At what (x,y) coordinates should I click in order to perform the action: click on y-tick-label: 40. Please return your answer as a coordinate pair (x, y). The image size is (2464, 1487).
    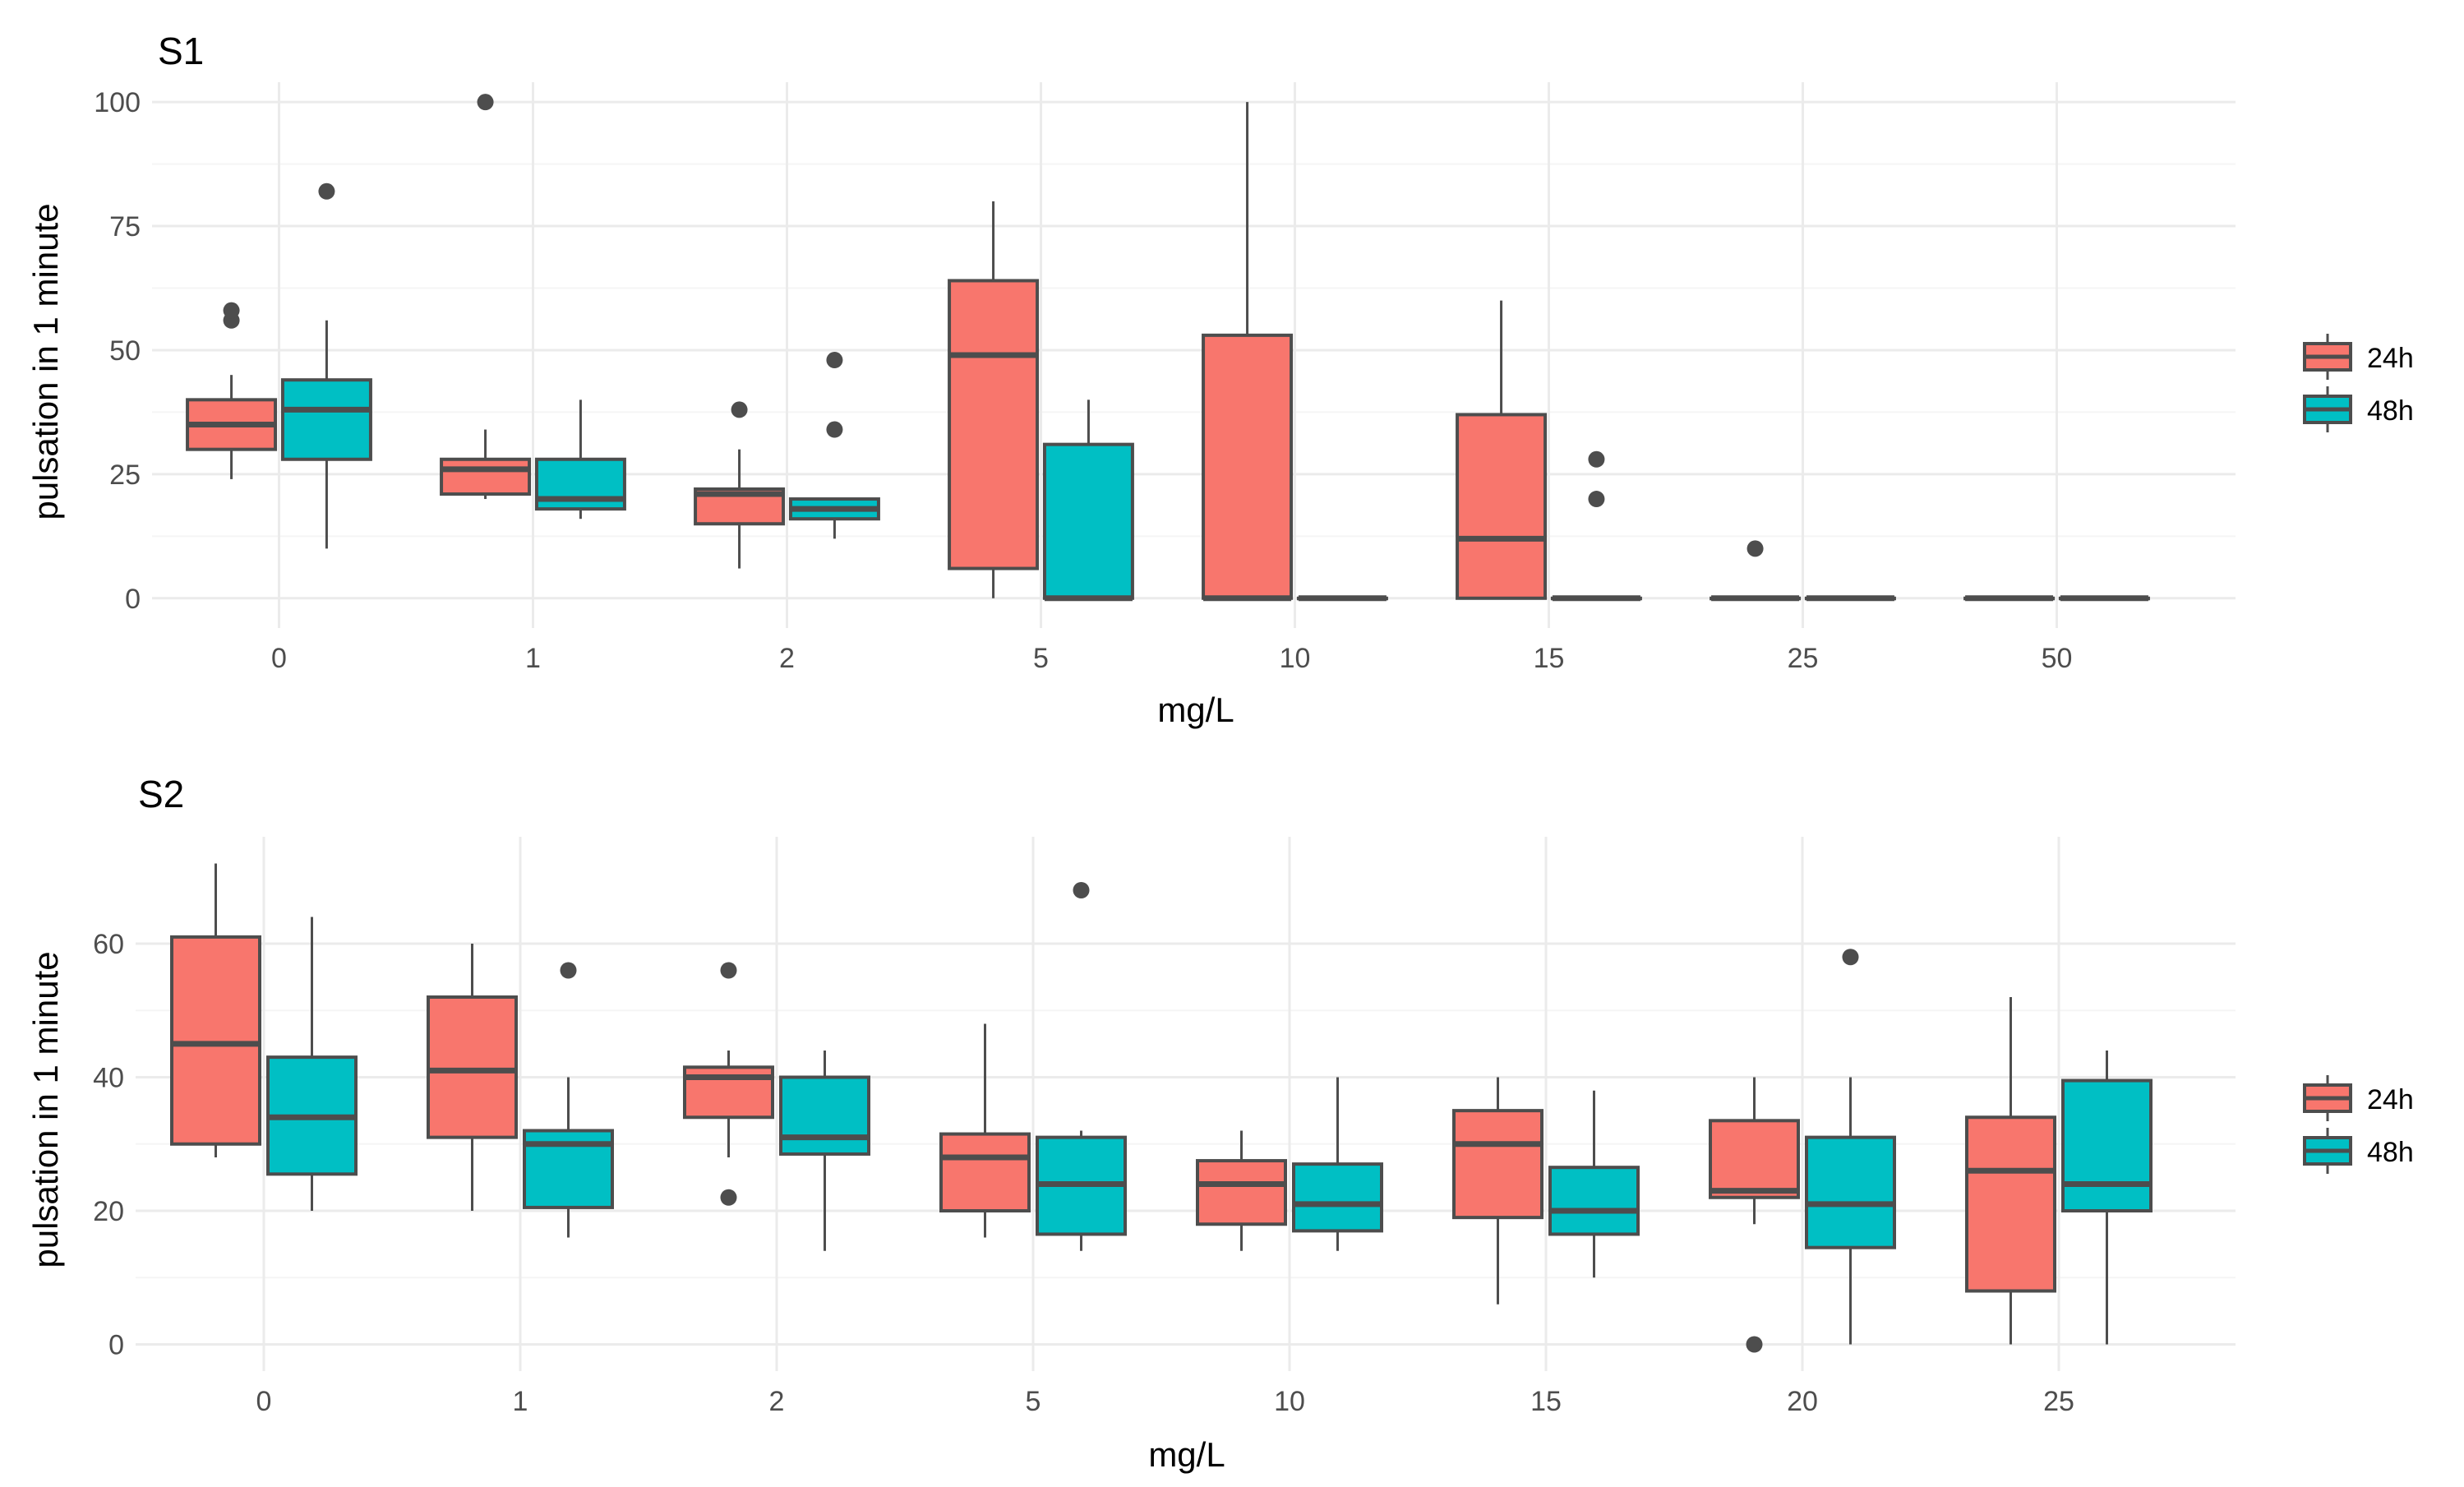
    Looking at the image, I should click on (109, 1078).